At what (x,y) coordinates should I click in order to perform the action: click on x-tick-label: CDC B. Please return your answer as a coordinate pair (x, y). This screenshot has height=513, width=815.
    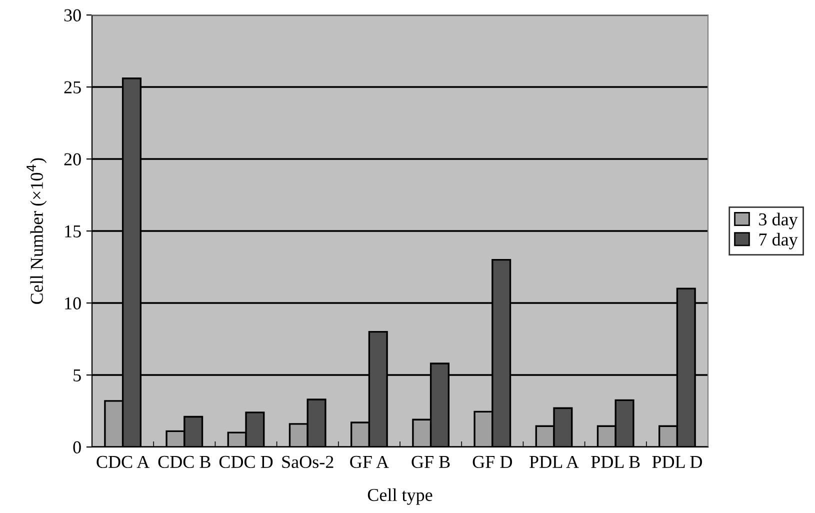
    Looking at the image, I should click on (184, 462).